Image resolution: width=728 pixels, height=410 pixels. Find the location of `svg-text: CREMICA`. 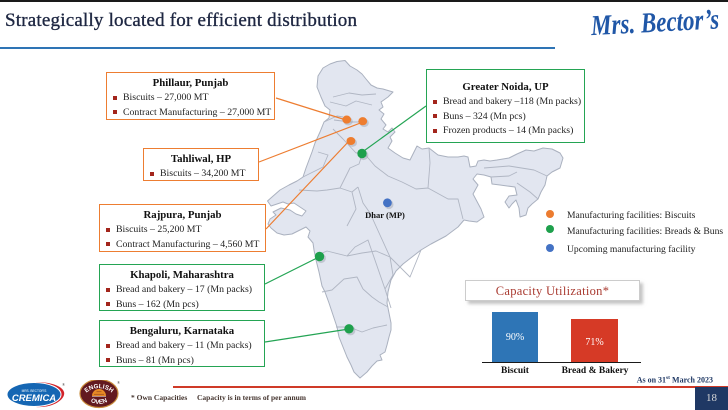

svg-text: CREMICA is located at coordinates (34, 398).